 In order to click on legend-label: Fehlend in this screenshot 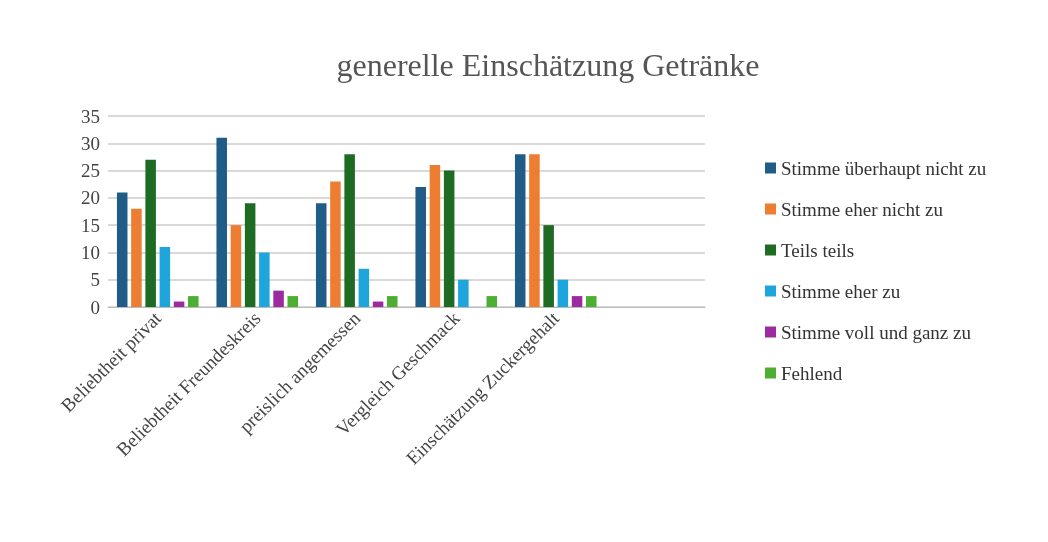, I will do `click(812, 373)`.